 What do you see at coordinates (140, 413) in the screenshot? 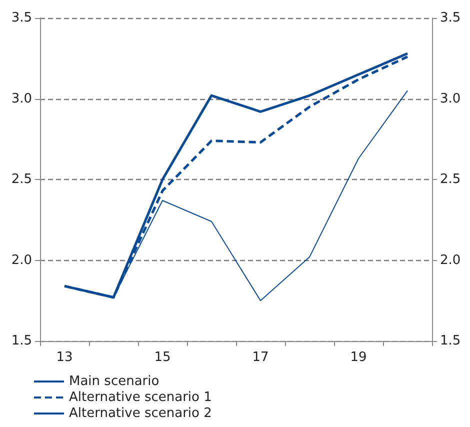
I see `legend-label: Alternative scenario 2` at bounding box center [140, 413].